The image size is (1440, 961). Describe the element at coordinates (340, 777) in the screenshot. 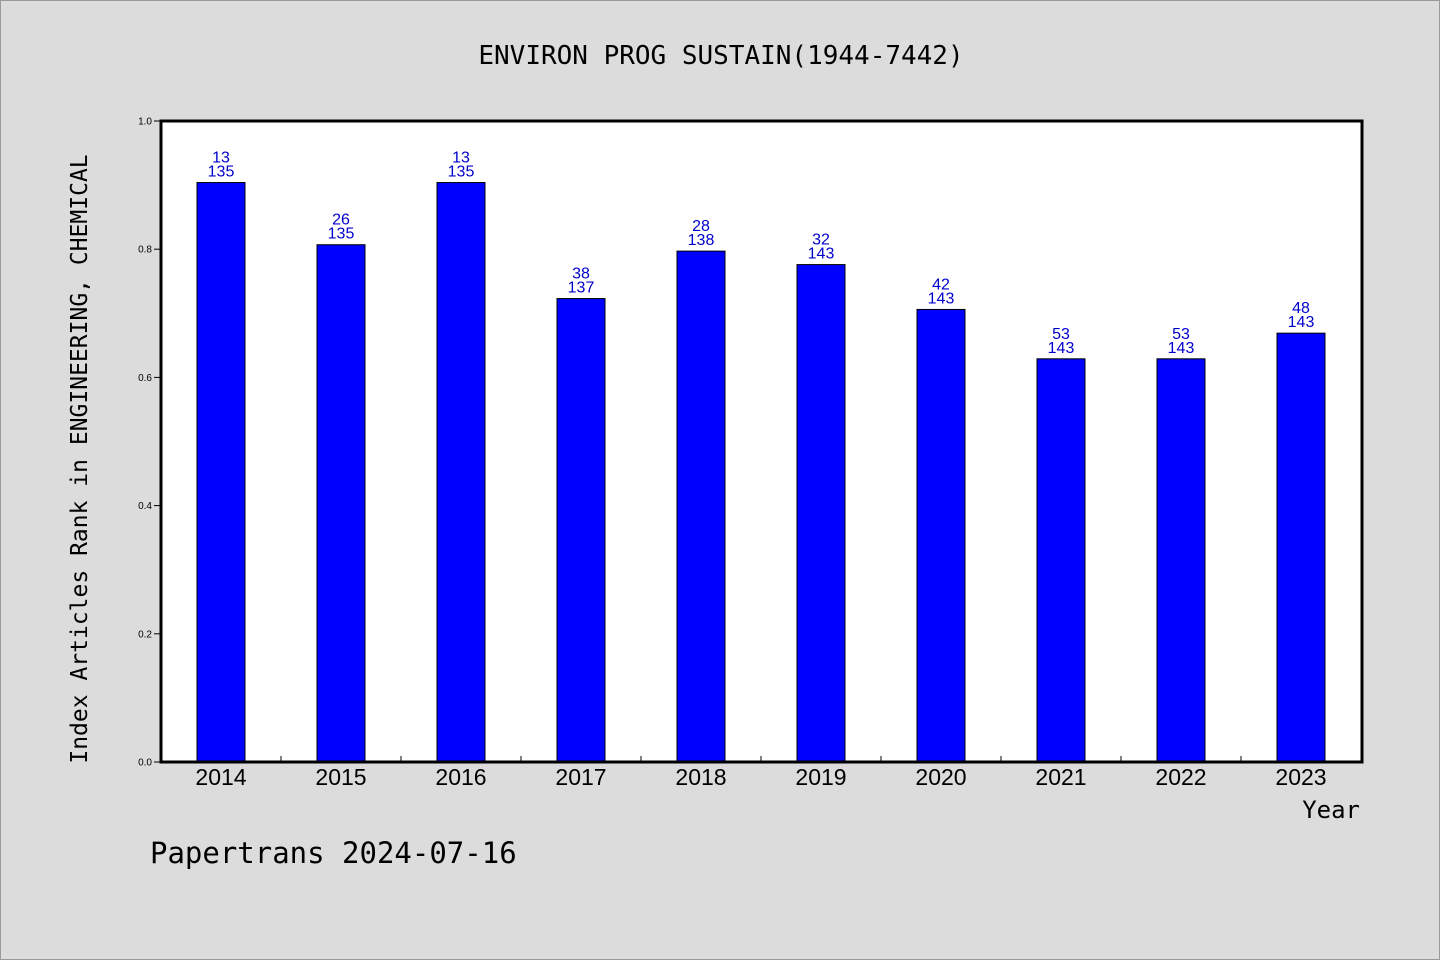

I see `x-tick-label: 2015` at that location.